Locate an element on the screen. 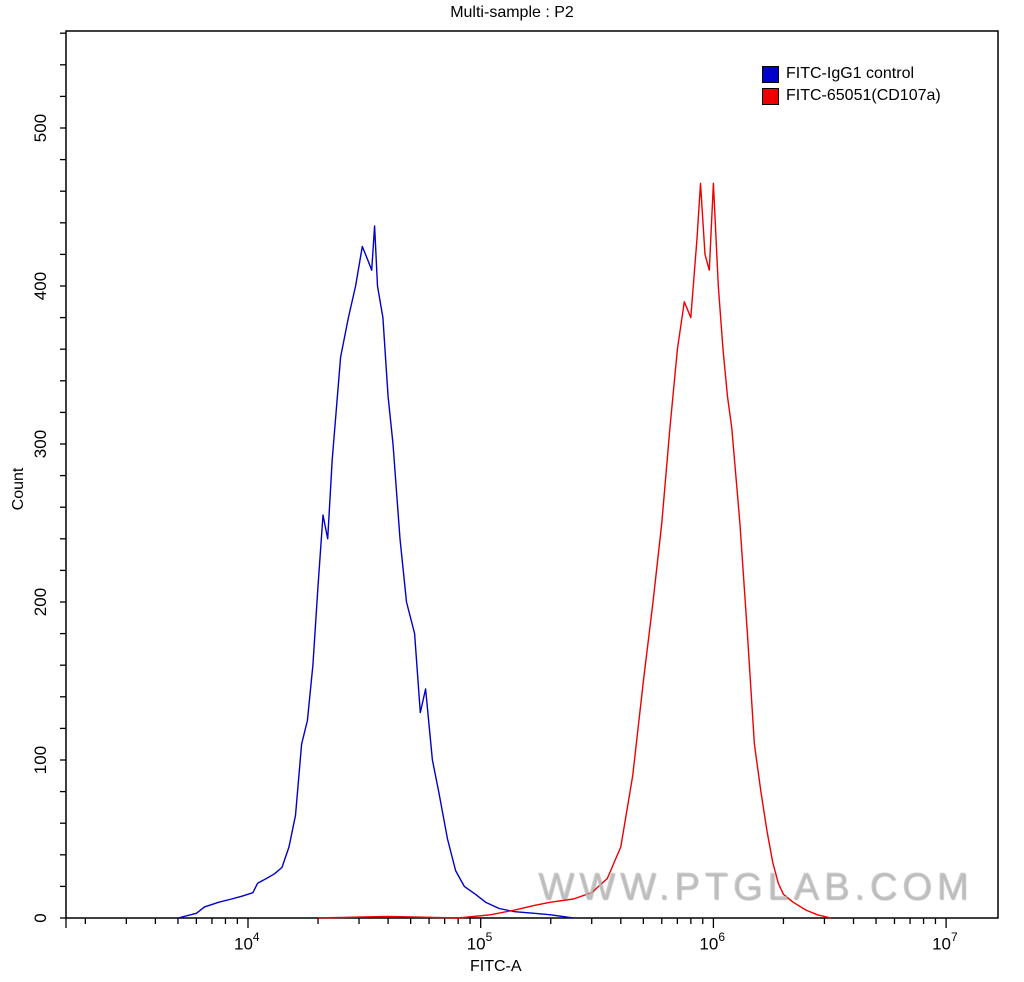 The image size is (1024, 982). x-axis-ticks is located at coordinates (506, 923).